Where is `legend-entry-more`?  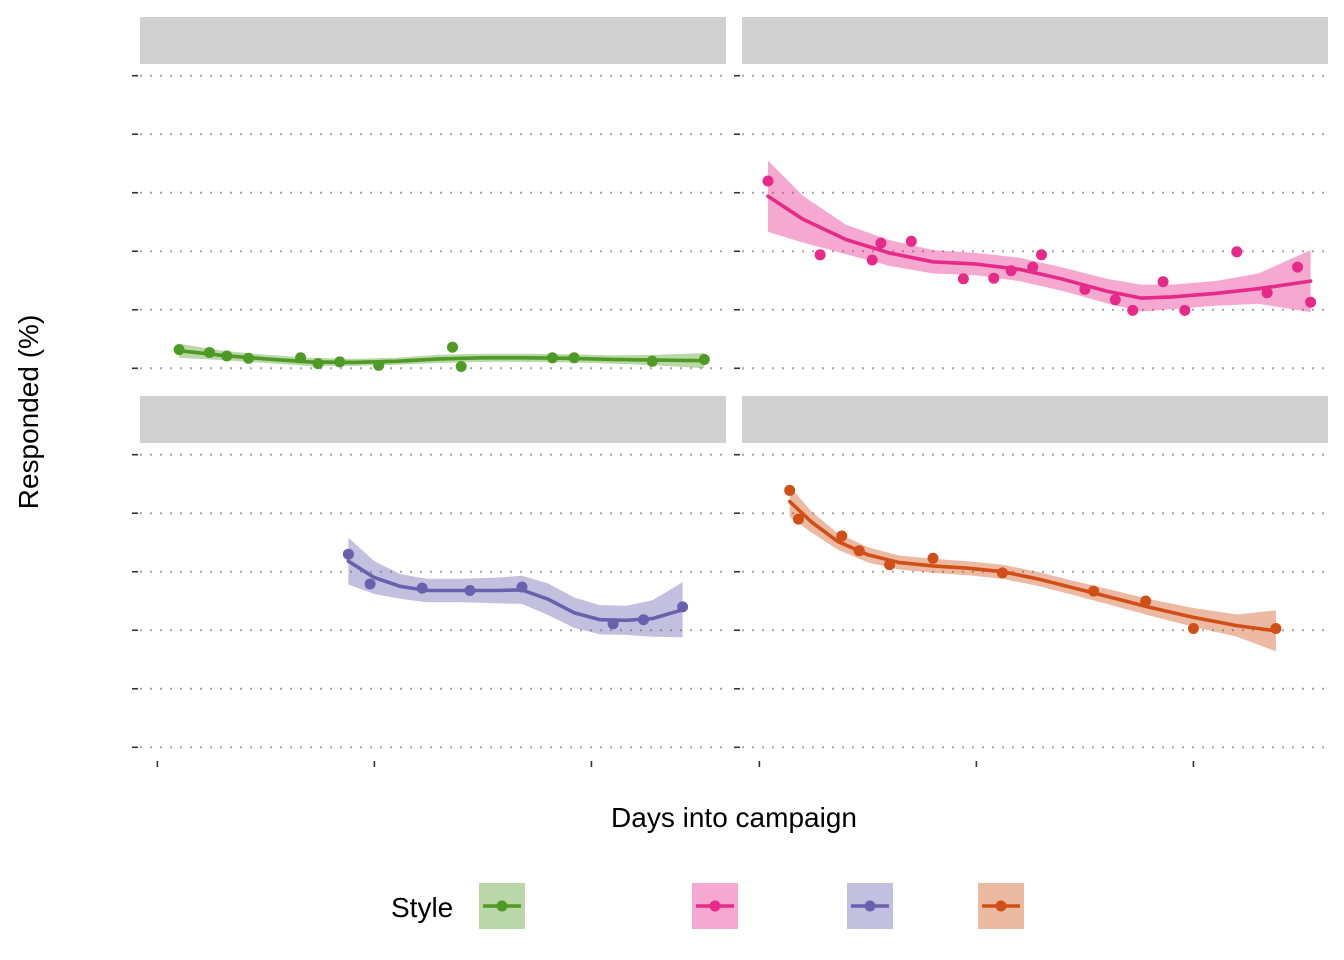
legend-entry-more is located at coordinates (715, 906).